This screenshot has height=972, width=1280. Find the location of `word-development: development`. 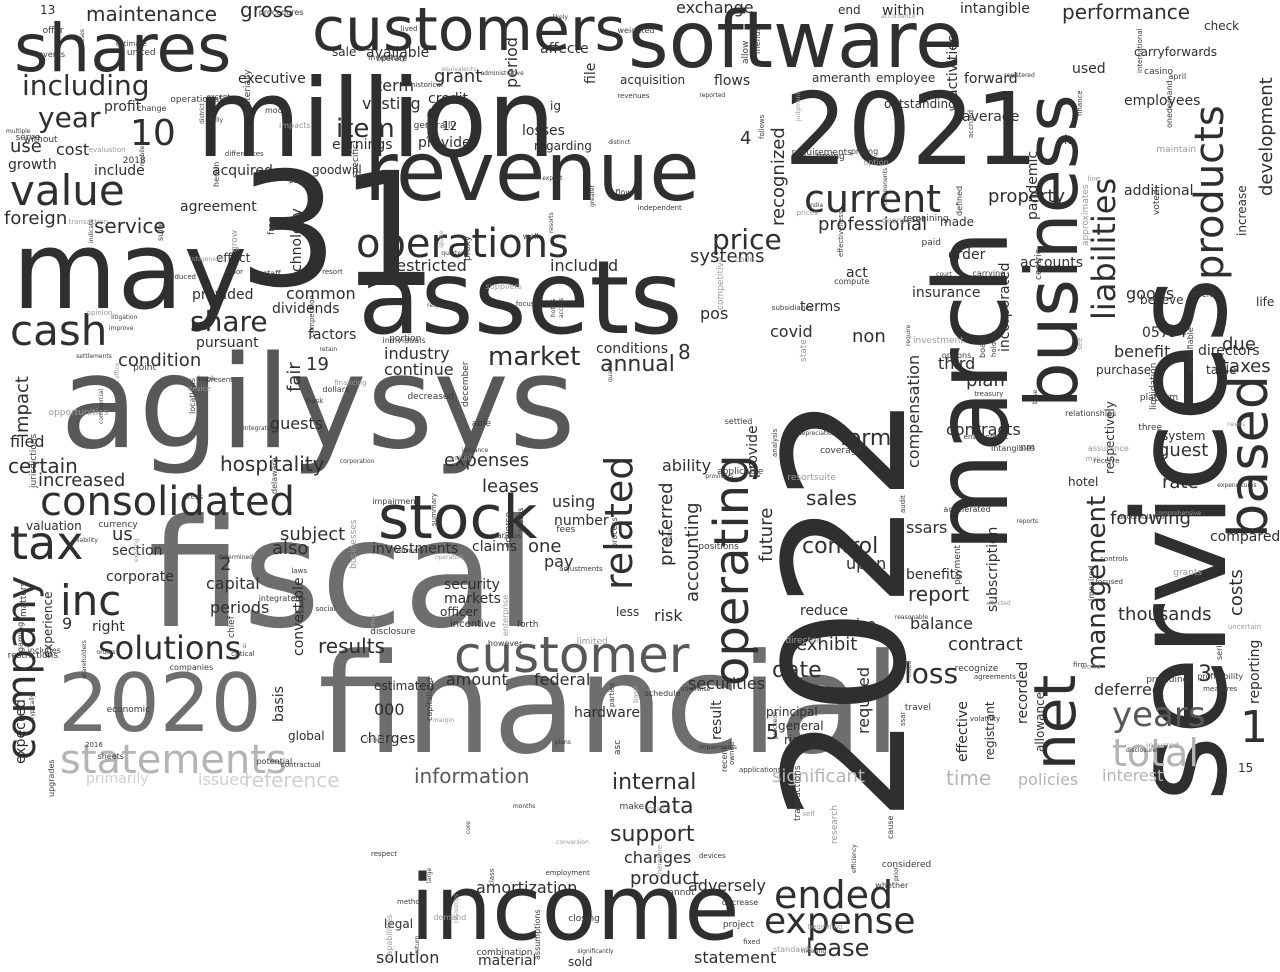

word-development: development is located at coordinates (1266, 136).